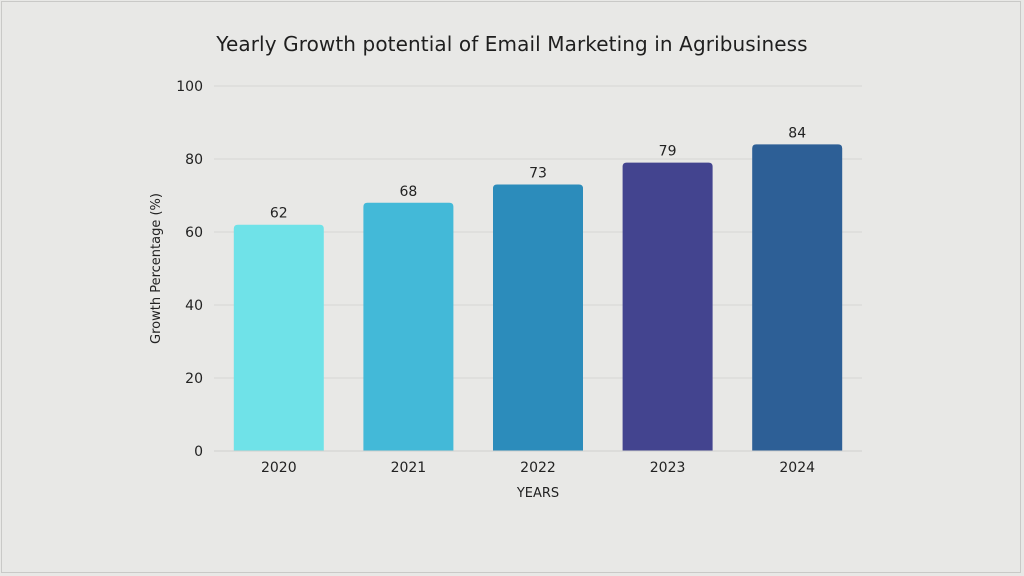 The width and height of the screenshot is (1024, 576). I want to click on y-tick-label: 0, so click(198, 452).